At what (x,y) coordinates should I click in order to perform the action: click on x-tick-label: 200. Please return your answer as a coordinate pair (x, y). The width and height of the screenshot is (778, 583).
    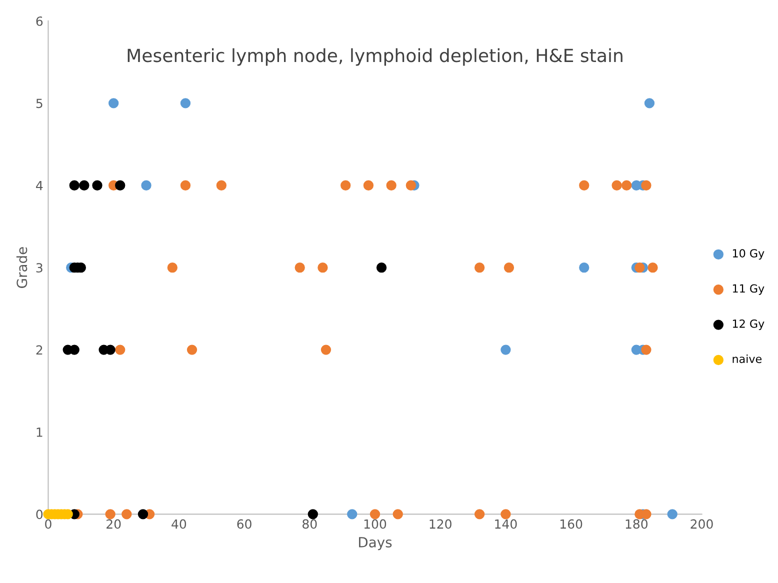
    Looking at the image, I should click on (701, 524).